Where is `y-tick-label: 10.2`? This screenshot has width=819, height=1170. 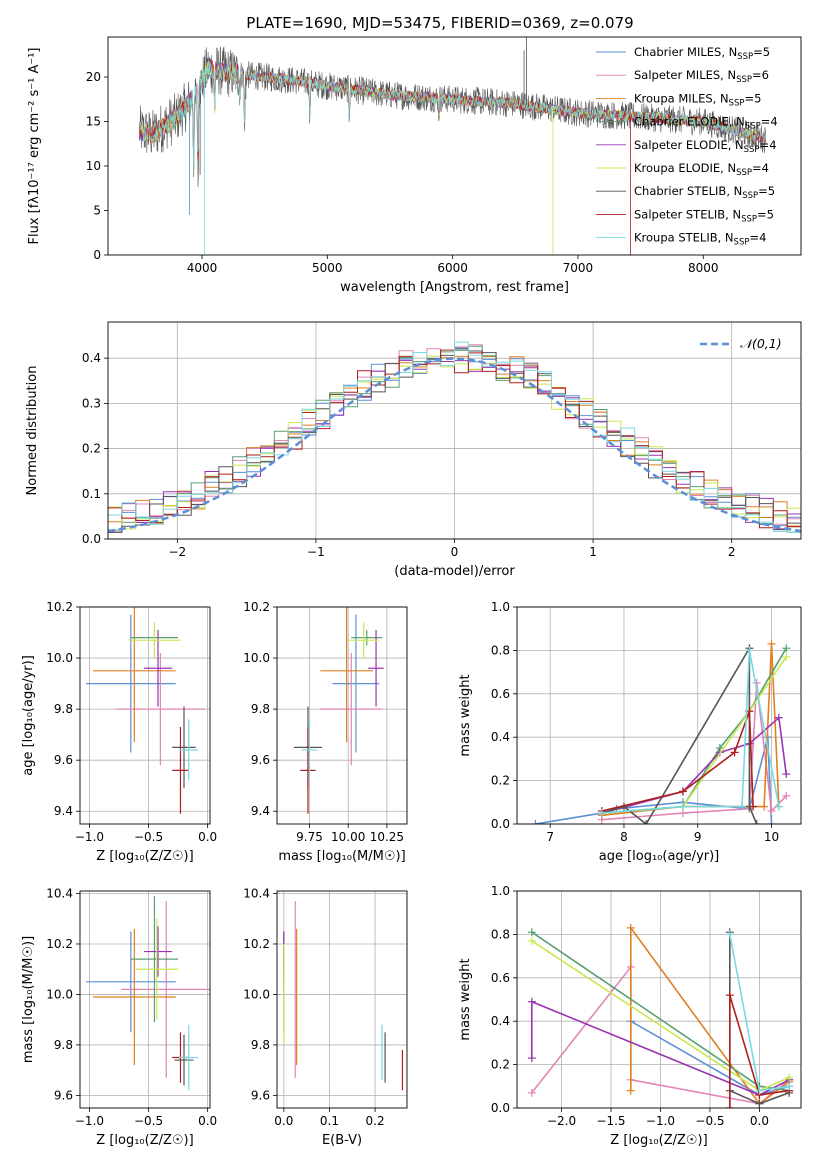 y-tick-label: 10.2 is located at coordinates (59, 944).